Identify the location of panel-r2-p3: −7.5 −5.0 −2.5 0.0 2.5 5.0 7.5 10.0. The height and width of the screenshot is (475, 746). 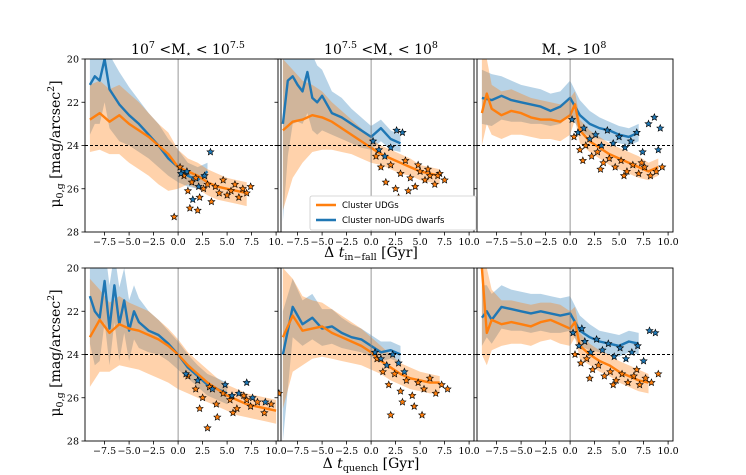
(576, 362).